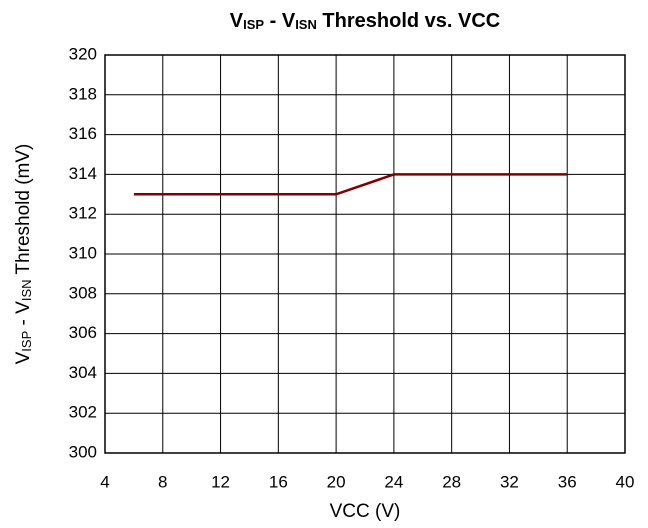  Describe the element at coordinates (237, 21) in the screenshot. I see `chart-title-part: V` at that location.